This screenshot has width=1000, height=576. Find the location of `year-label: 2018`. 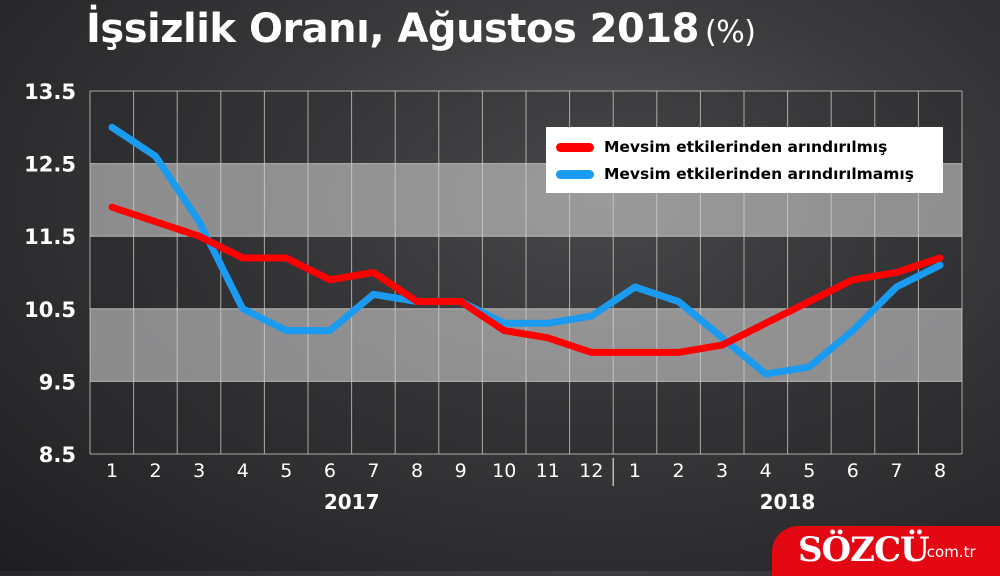

year-label: 2018 is located at coordinates (788, 502).